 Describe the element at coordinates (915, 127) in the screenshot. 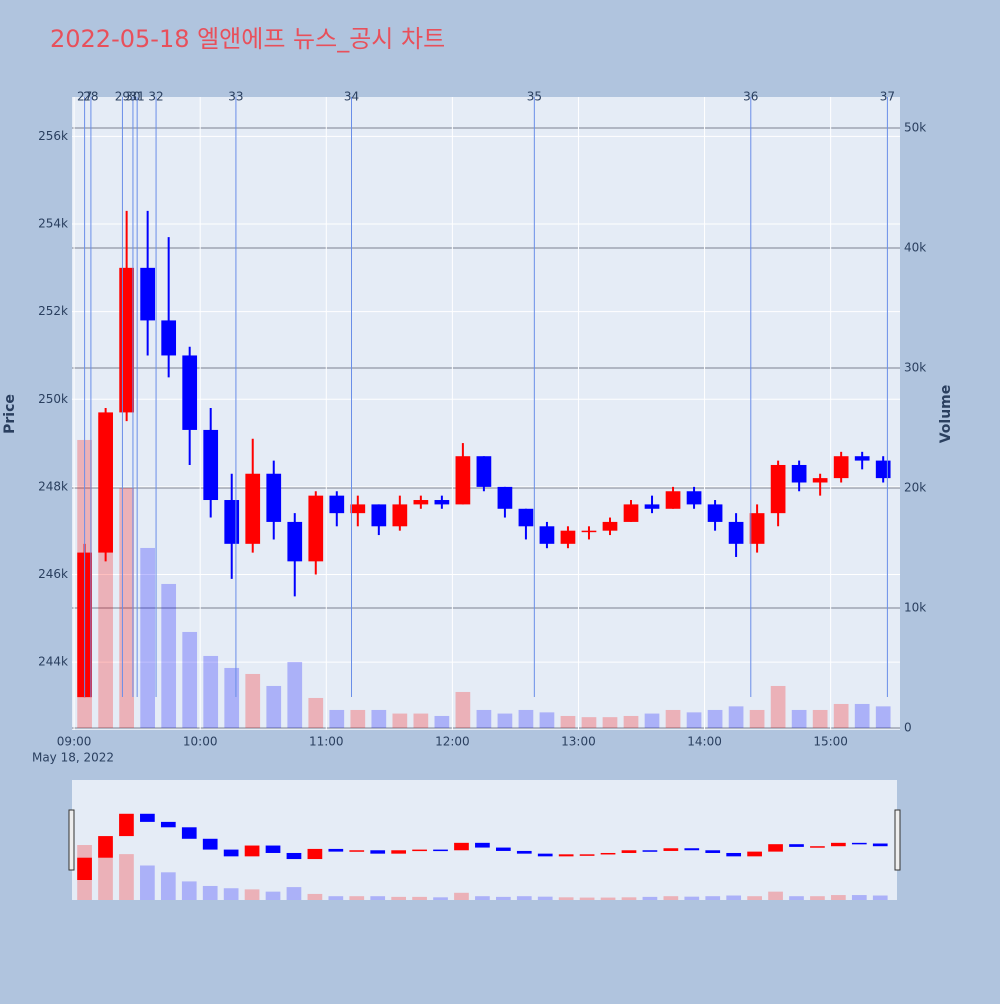

I see `y2-tick-label: 50k` at that location.